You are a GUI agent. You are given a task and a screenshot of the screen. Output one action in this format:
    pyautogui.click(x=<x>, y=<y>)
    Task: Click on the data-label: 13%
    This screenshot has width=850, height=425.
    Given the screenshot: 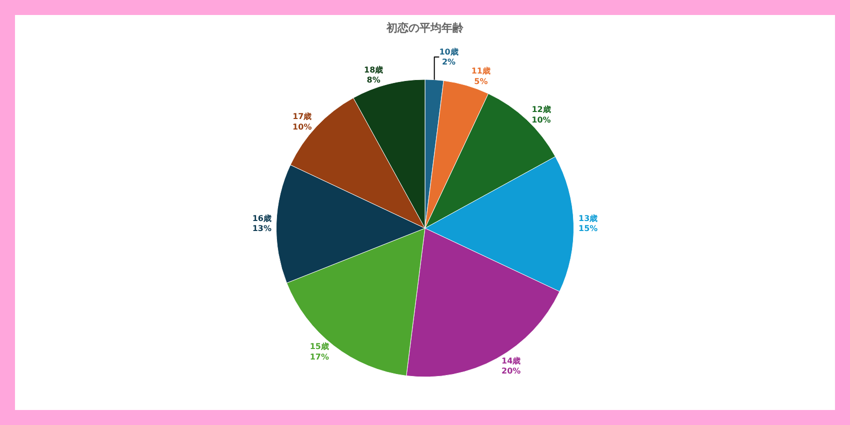 What is the action you would take?
    pyautogui.click(x=262, y=229)
    